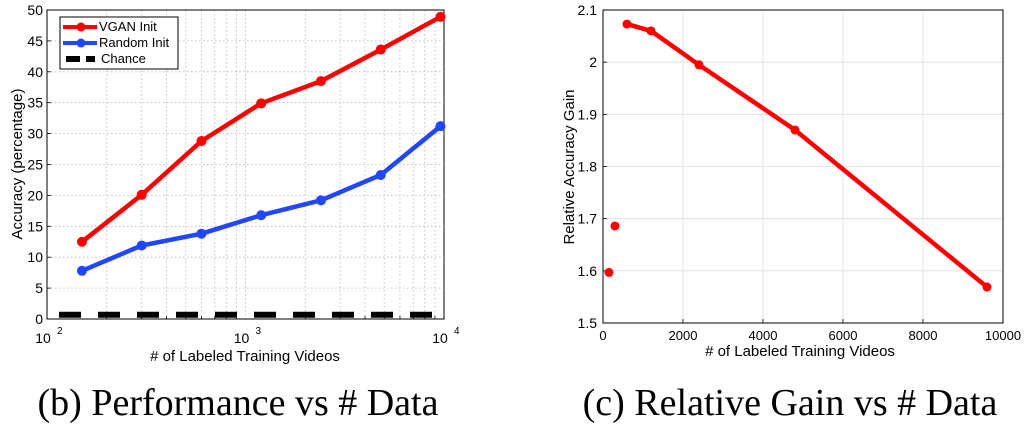  I want to click on legend-label-chance: Chance, so click(123, 58).